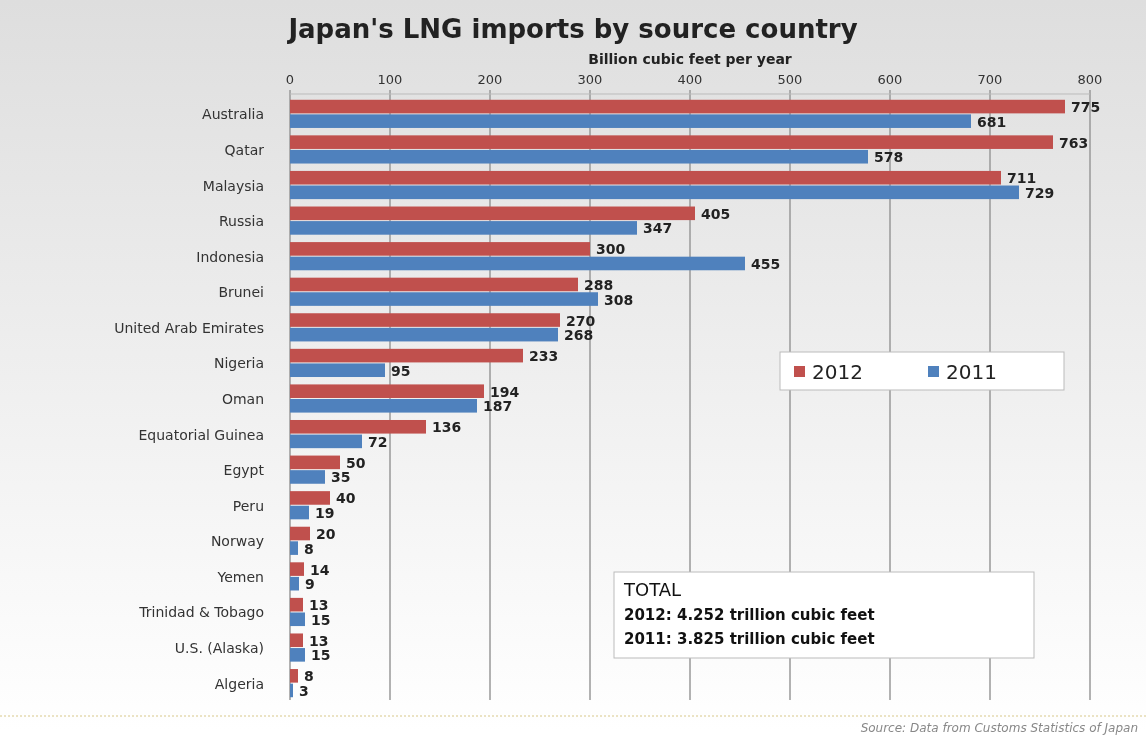 The image size is (1146, 740). I want to click on annotation: TOTAL, so click(652, 589).